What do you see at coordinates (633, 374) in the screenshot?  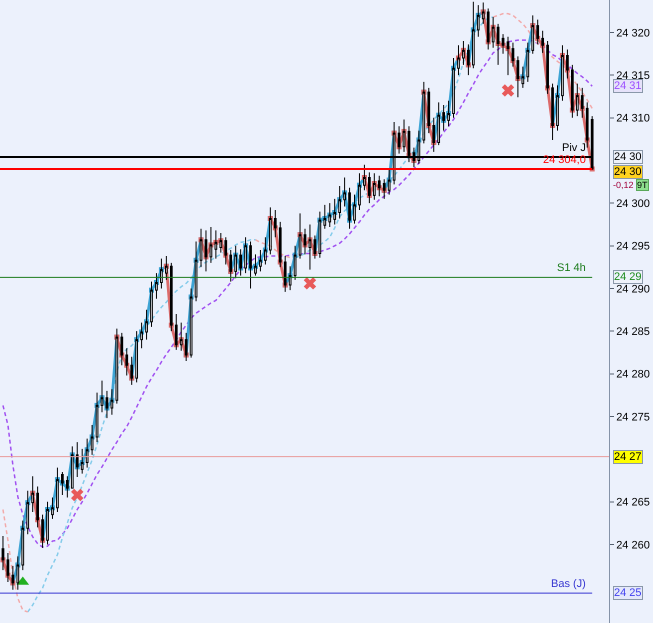 I see `y-tick-label: 24 280` at bounding box center [633, 374].